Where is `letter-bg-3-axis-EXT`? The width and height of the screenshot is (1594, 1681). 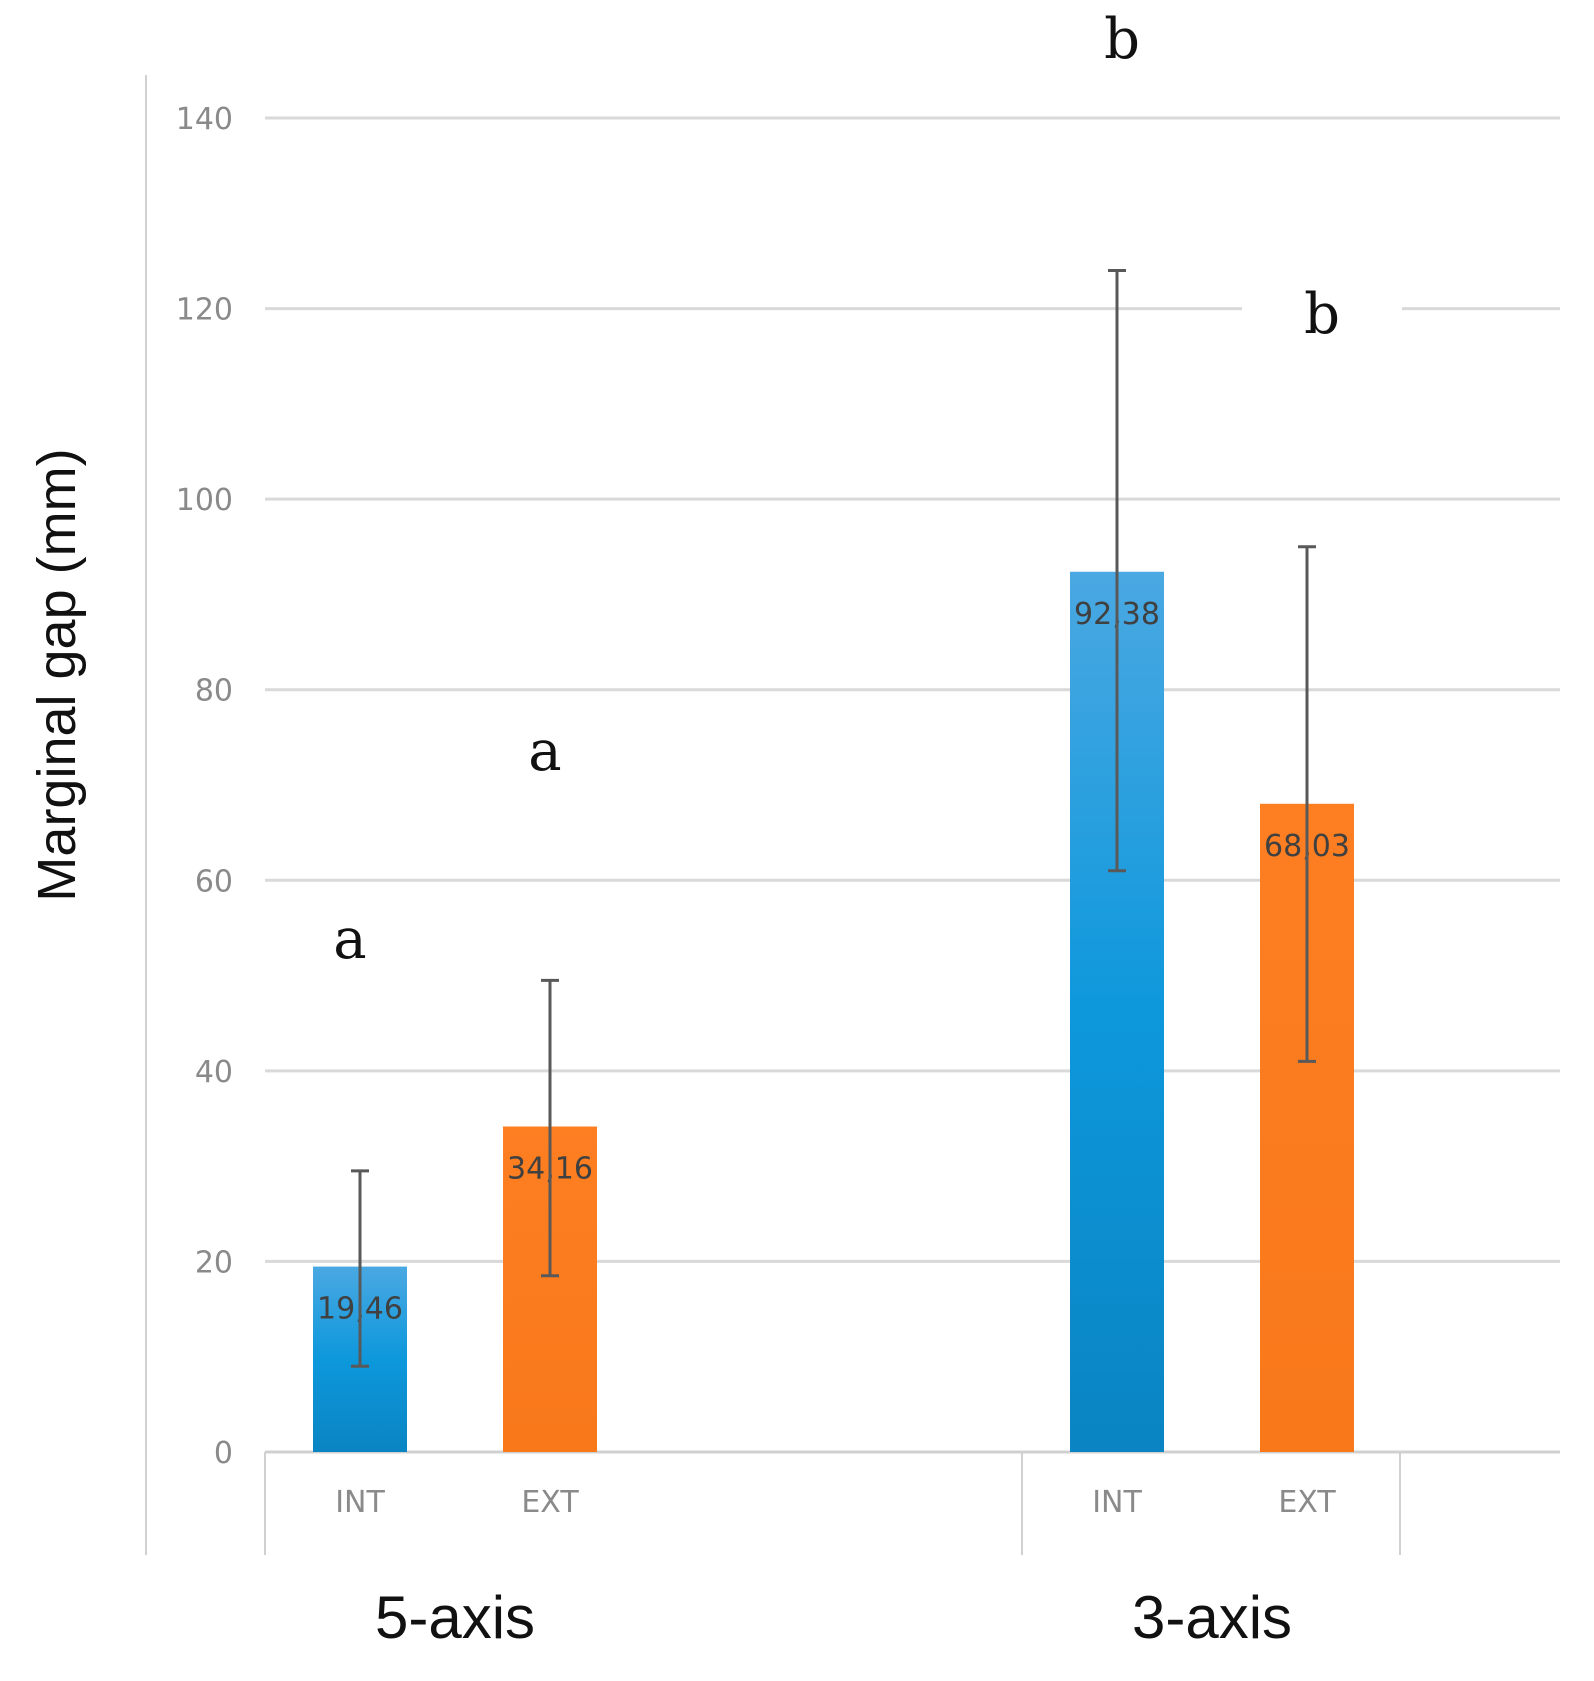 letter-bg-3-axis-EXT is located at coordinates (1322, 323).